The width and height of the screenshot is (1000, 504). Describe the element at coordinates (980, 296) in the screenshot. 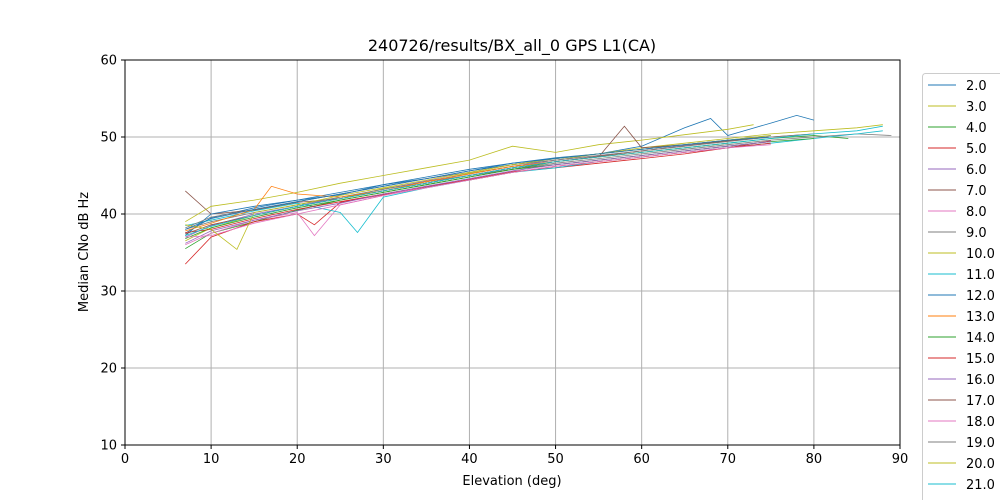

I see `legend-label-12.0: 12.0` at that location.